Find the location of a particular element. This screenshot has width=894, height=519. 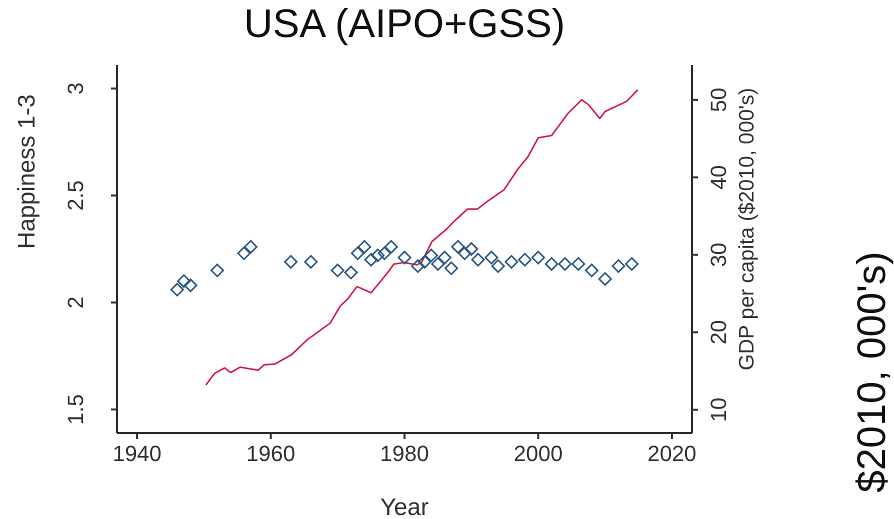

y2-tick-label: 40 is located at coordinates (718, 177).